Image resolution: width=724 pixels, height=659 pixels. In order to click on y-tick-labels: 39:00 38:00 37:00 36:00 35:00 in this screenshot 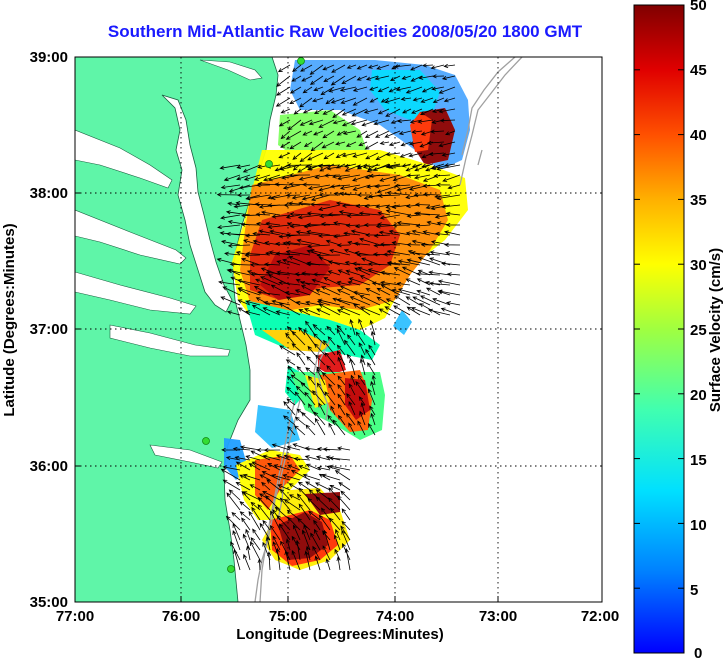, I will do `click(49, 330)`.